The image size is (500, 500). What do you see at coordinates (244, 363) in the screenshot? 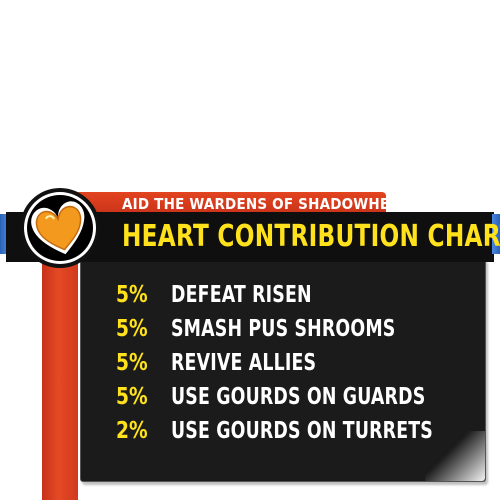
I see `task-label: REVIVE ALLIES` at bounding box center [244, 363].